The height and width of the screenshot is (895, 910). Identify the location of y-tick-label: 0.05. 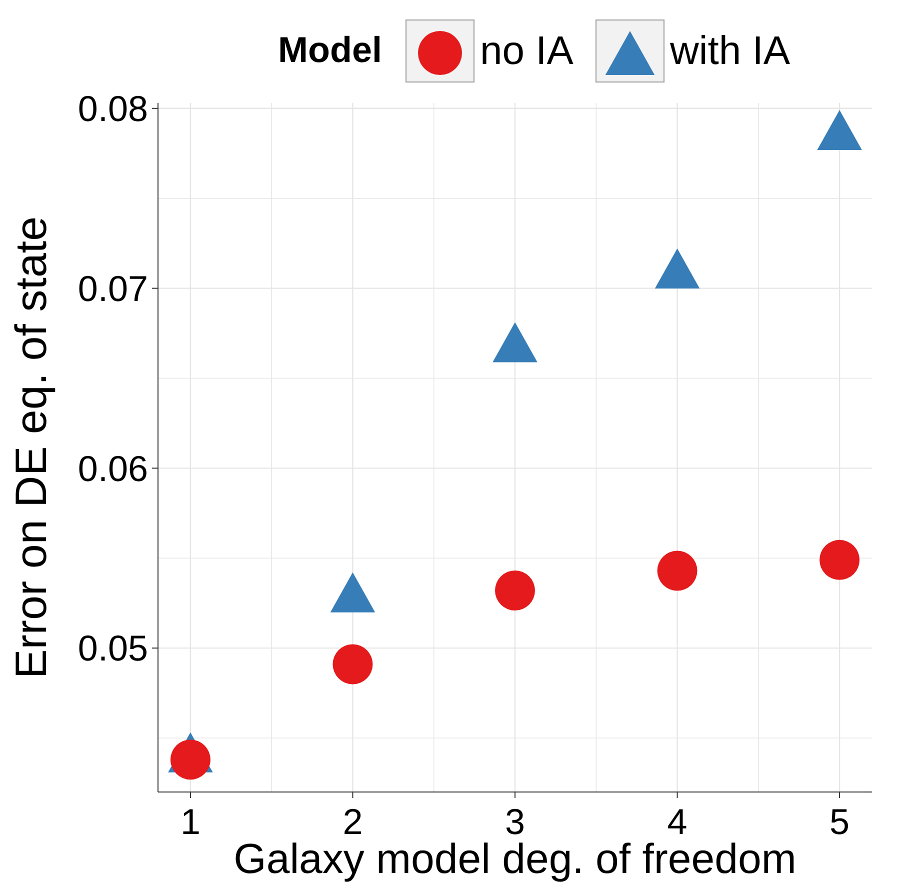
(113, 648).